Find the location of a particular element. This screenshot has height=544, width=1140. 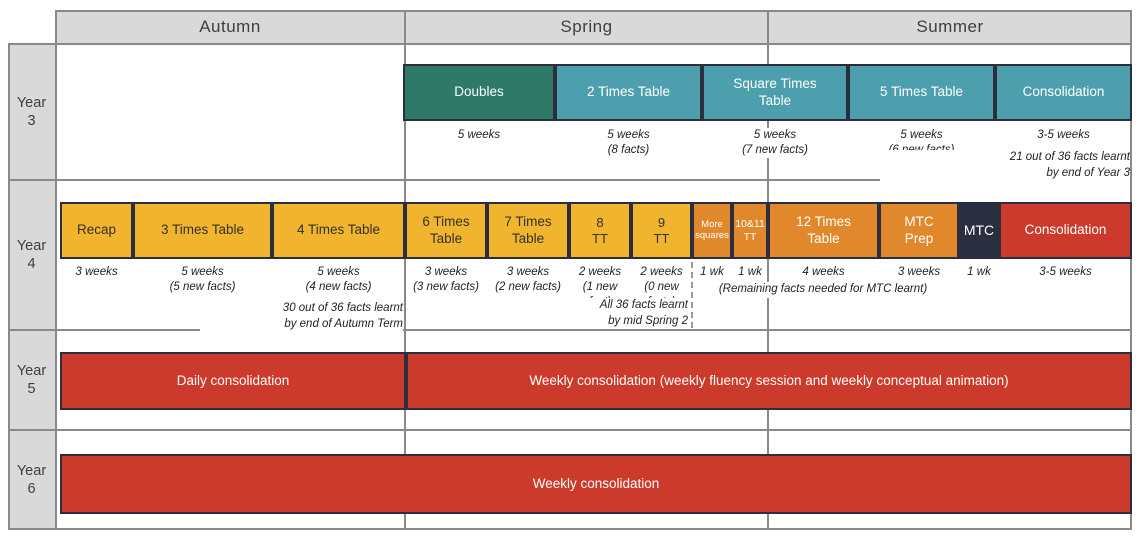

block-doubles: Doubles is located at coordinates (479, 92).